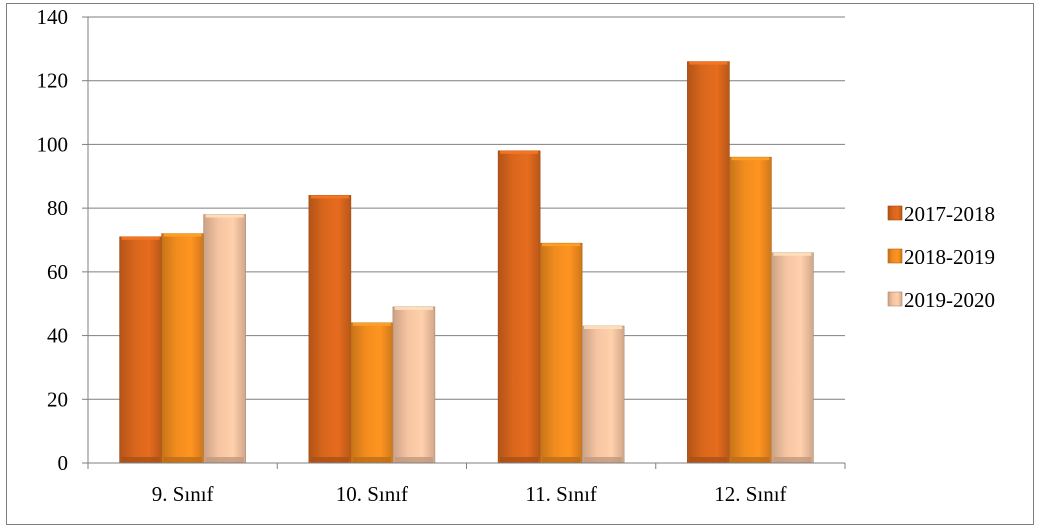 The image size is (1041, 530). I want to click on y-tick-label: 0, so click(63, 463).